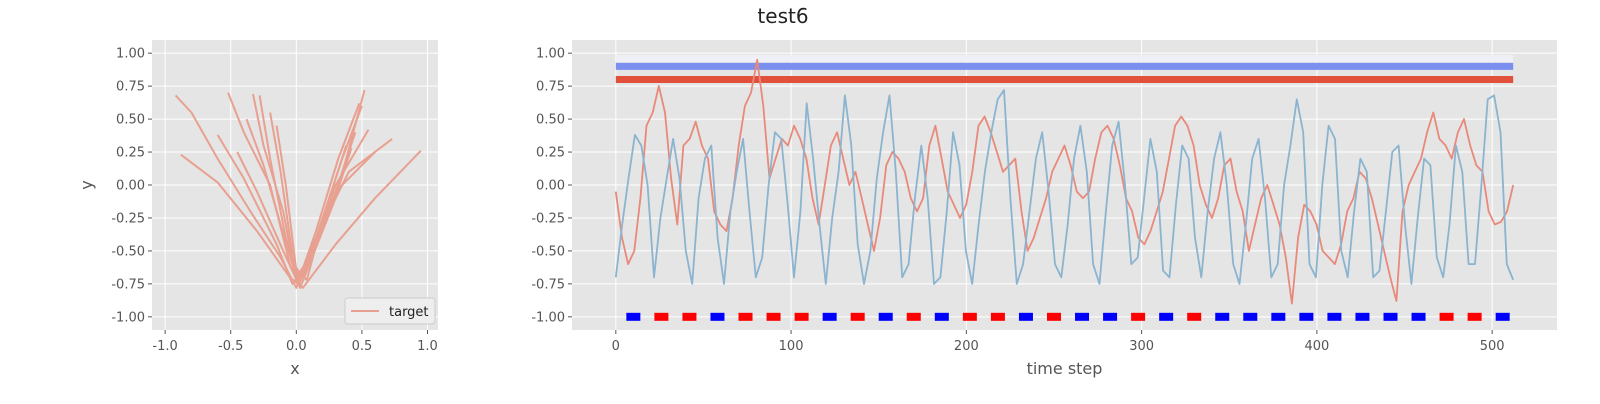 This screenshot has width=1600, height=404. I want to click on left-x-axis-label: x, so click(294, 368).